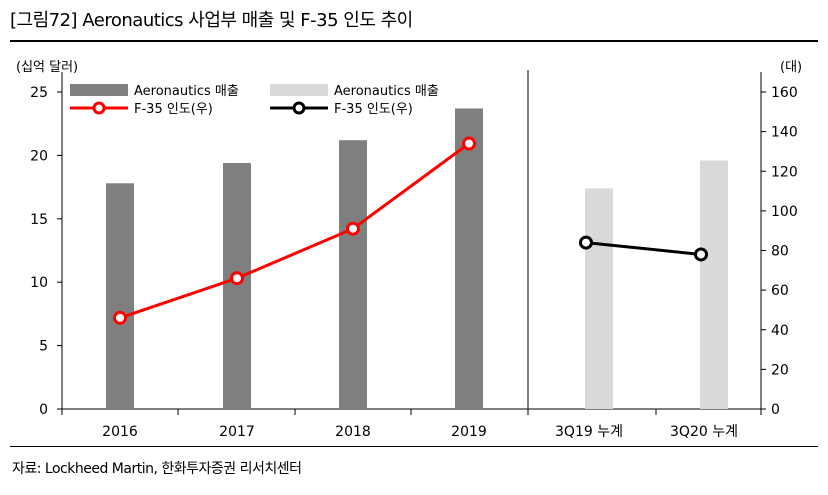 This screenshot has width=828, height=495. Describe the element at coordinates (784, 93) in the screenshot. I see `right-y-tick-label: 160` at that location.